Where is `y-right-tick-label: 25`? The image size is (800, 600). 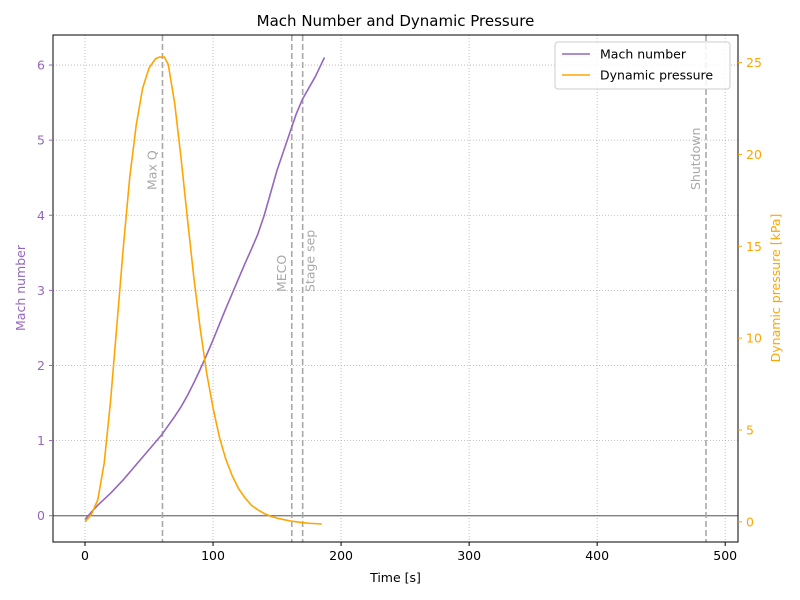 y-right-tick-label: 25 is located at coordinates (754, 62).